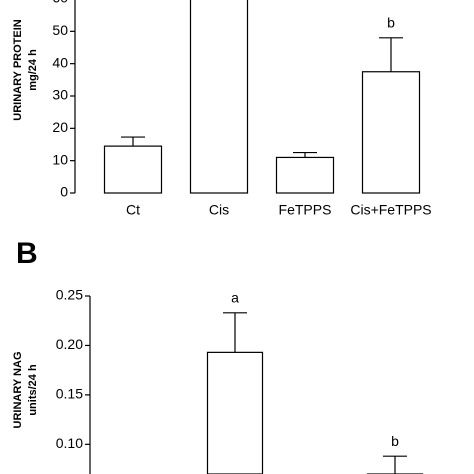 The image size is (474, 474). I want to click on x-tick-label: Ct, so click(133, 210).